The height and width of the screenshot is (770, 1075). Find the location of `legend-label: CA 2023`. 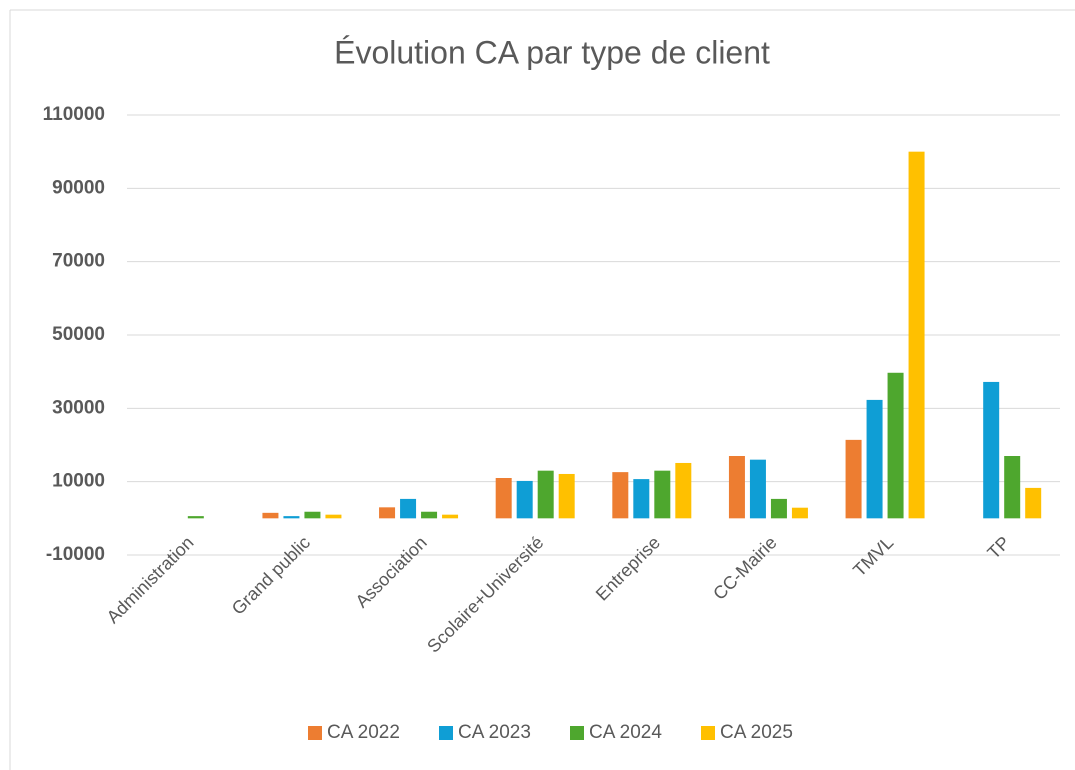

legend-label: CA 2023 is located at coordinates (494, 732).